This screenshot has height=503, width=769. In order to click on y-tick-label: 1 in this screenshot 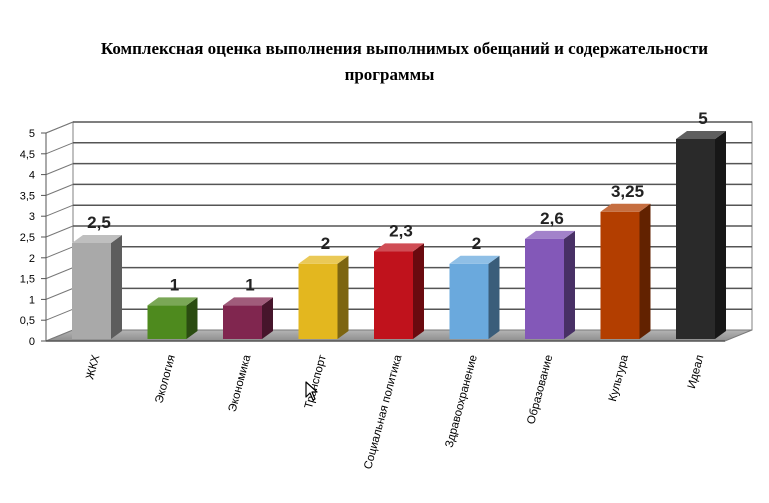, I will do `click(32, 300)`.